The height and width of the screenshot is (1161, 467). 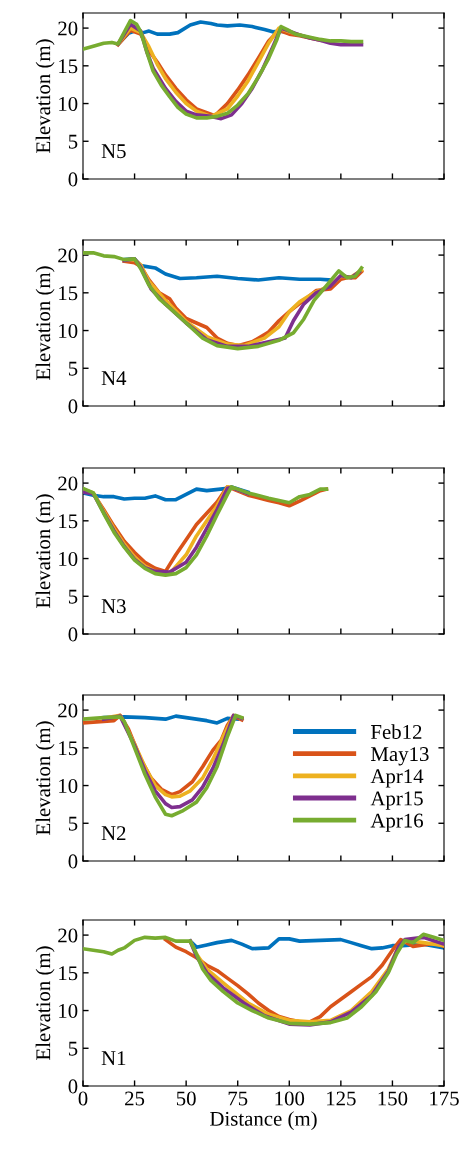 What do you see at coordinates (393, 1098) in the screenshot?
I see `x-tick-label: 150` at bounding box center [393, 1098].